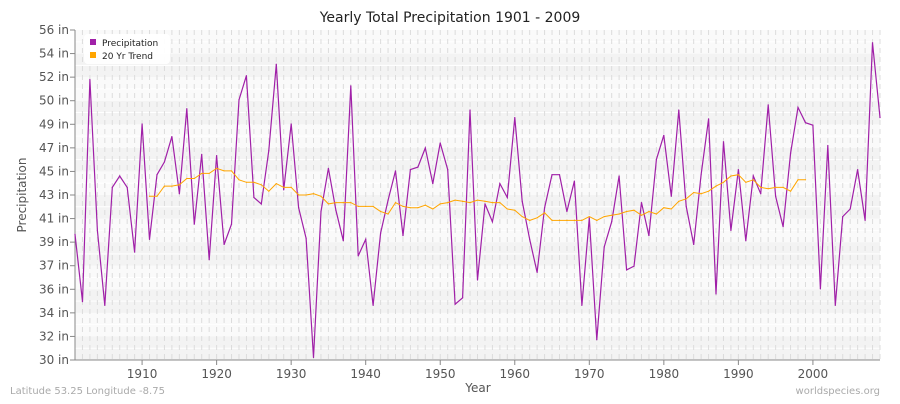  I want to click on y-tick-label: 52 in, so click(54, 77).